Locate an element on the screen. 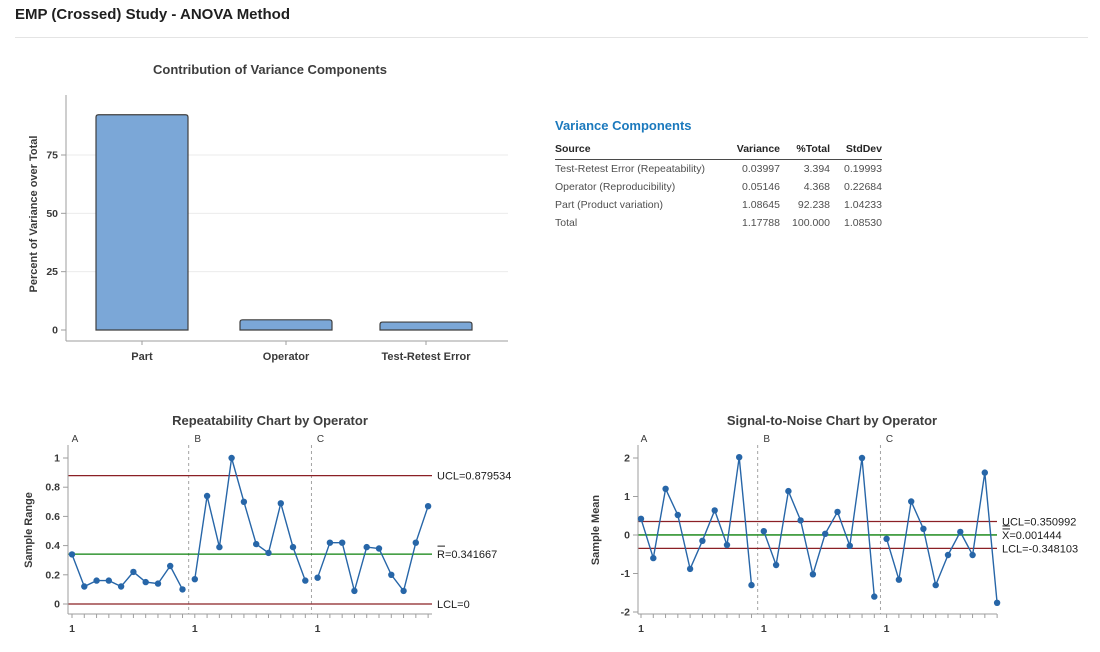  y-tick-label: 0.4 is located at coordinates (52, 546).